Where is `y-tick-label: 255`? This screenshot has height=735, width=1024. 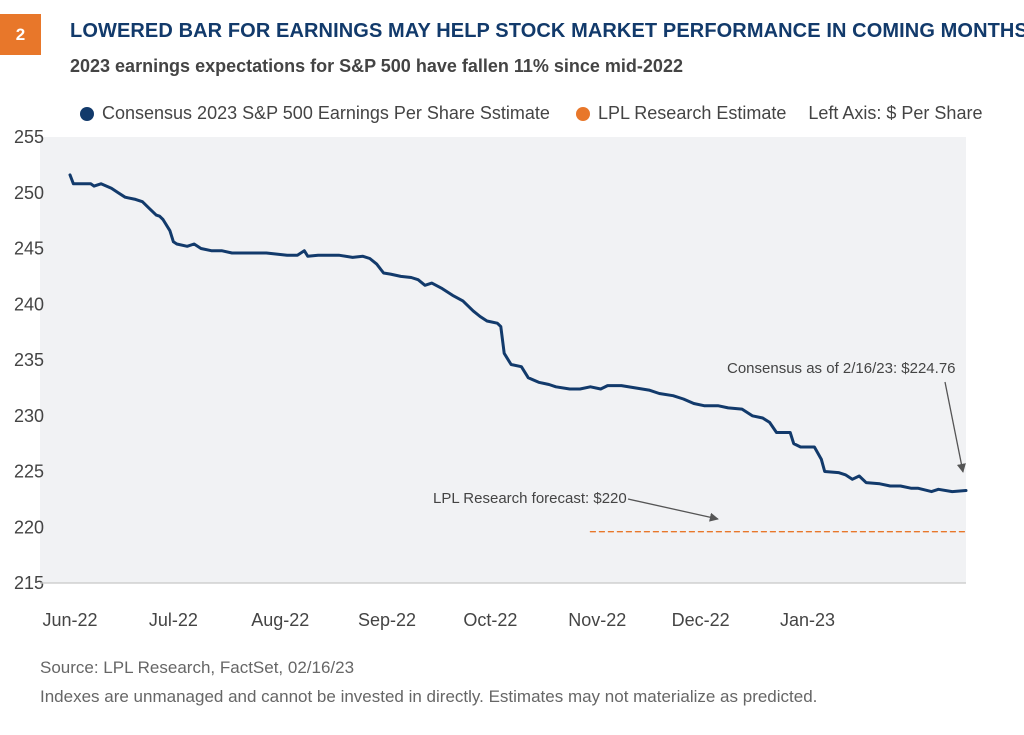 y-tick-label: 255 is located at coordinates (29, 137).